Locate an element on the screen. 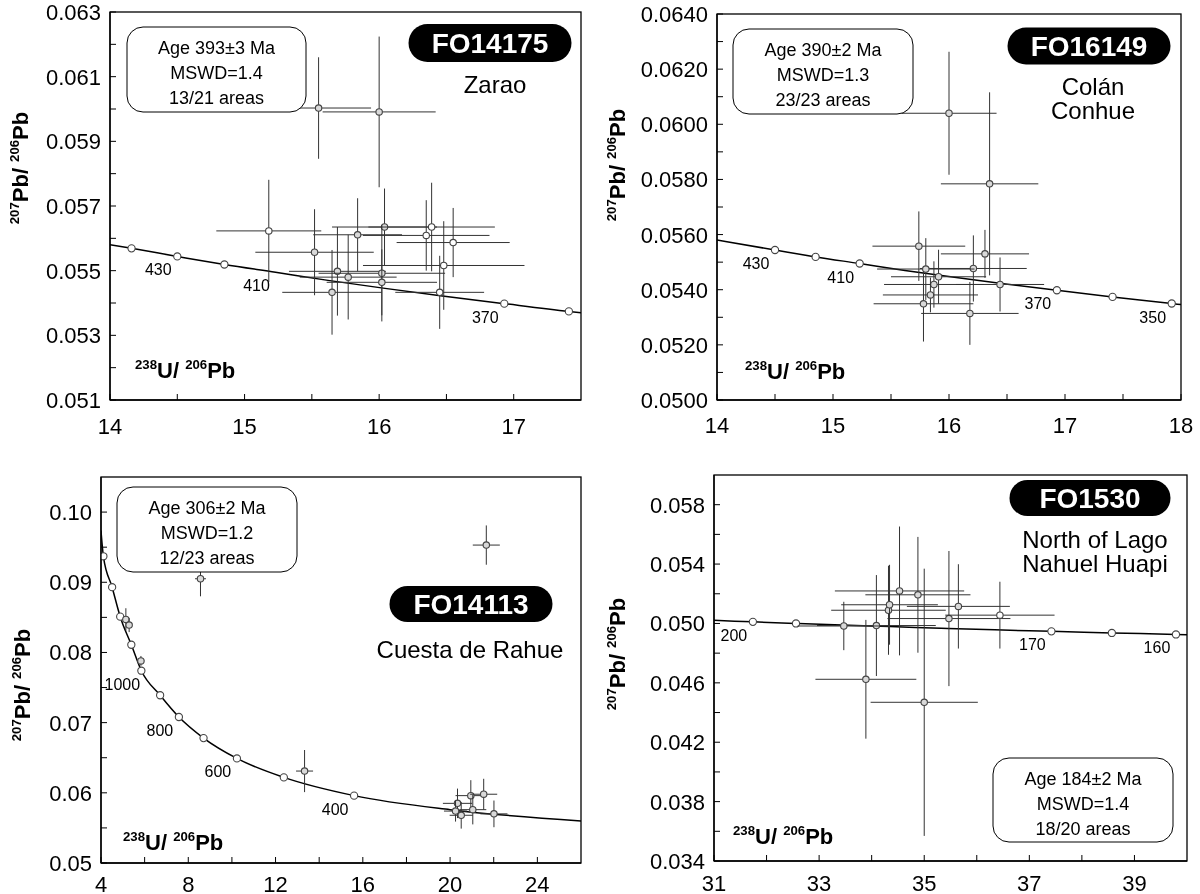 This screenshot has width=1200, height=894. y-tick-label: 0.054 is located at coordinates (677, 565).